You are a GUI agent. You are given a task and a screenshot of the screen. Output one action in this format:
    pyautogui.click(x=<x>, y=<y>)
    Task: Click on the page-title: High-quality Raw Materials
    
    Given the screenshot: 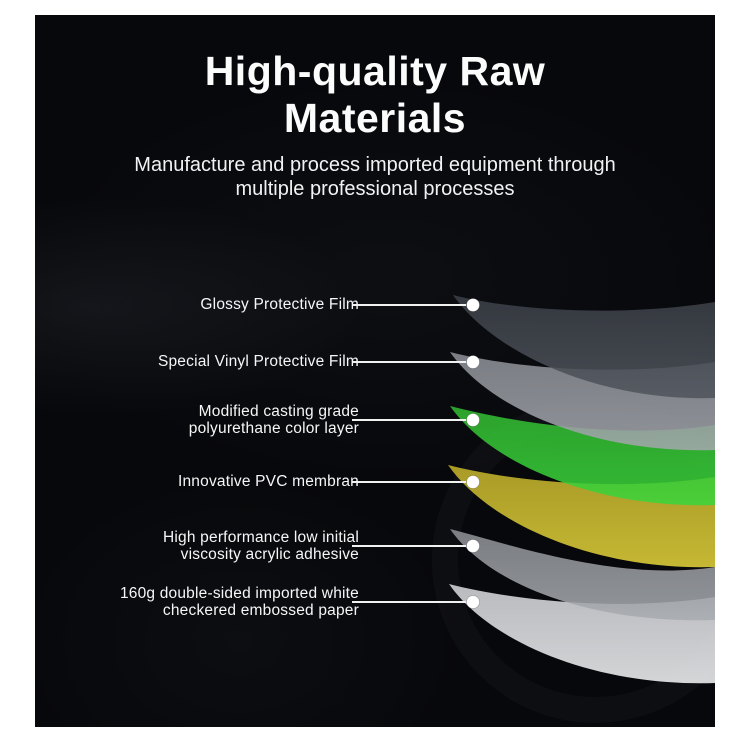 What is the action you would take?
    pyautogui.click(x=375, y=95)
    